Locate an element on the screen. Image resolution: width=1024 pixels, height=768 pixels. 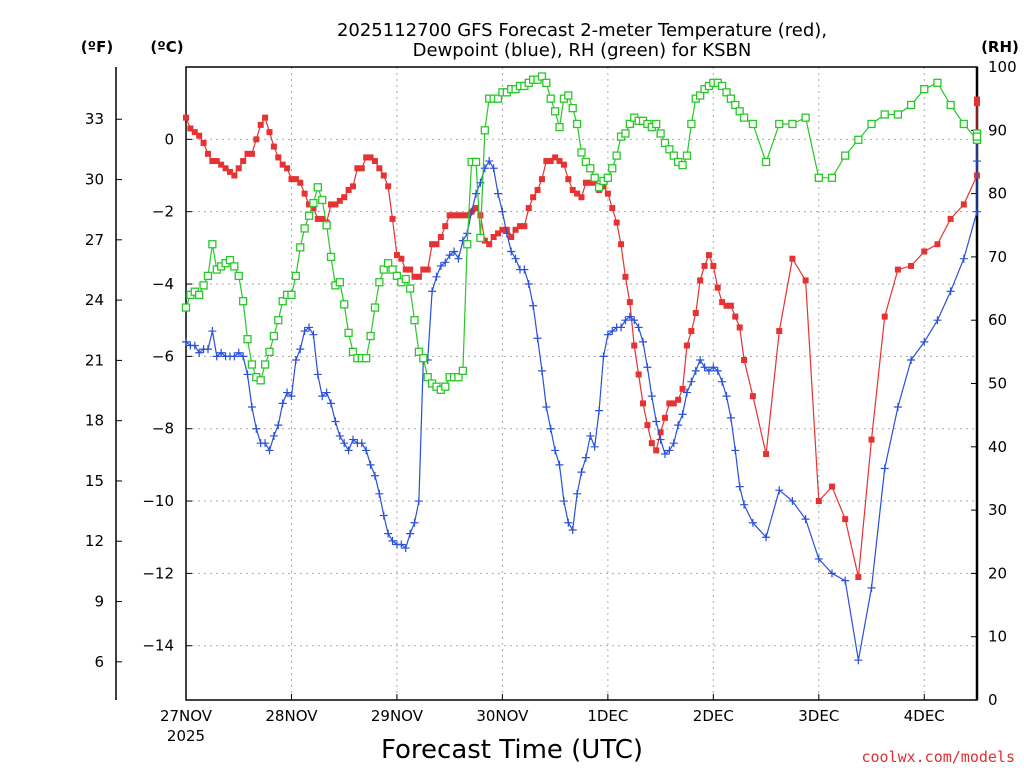
f-tick-label: 24 is located at coordinates (94, 300).